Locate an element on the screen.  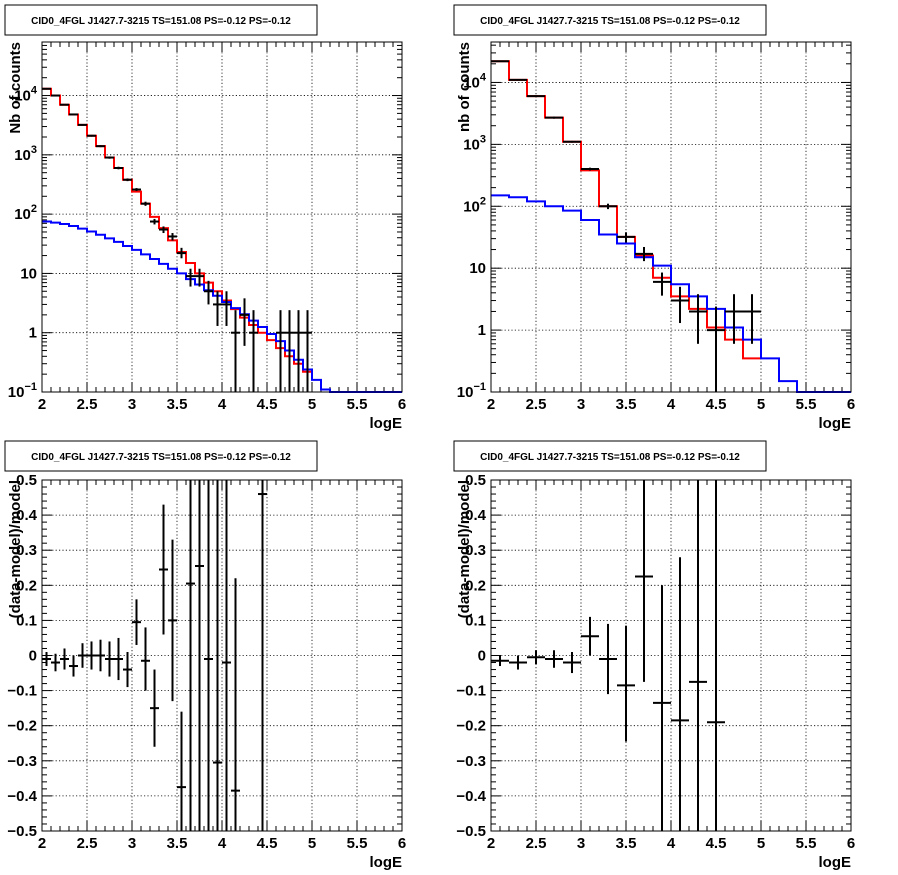
y-tick-label: −0.1 is located at coordinates (22, 691).